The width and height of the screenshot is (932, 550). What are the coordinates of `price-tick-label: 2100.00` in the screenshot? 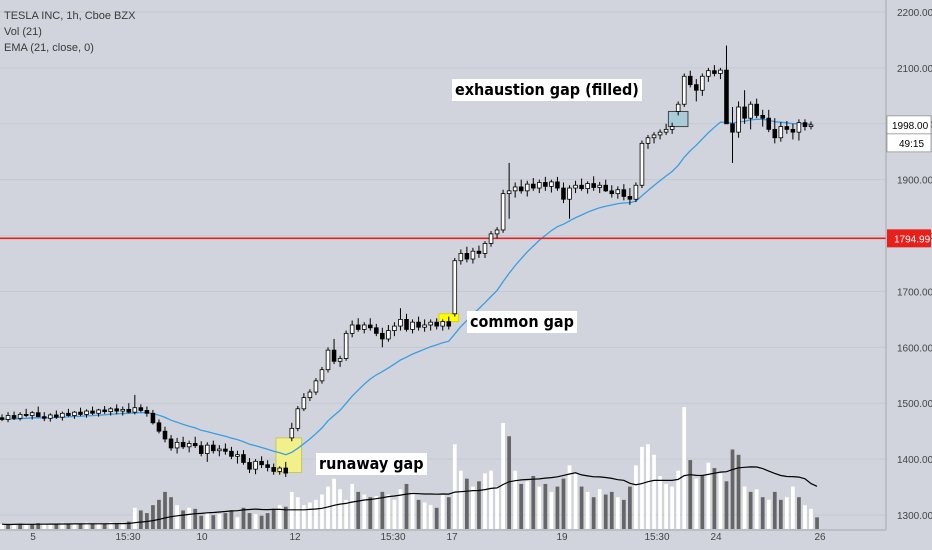 It's located at (914, 69).